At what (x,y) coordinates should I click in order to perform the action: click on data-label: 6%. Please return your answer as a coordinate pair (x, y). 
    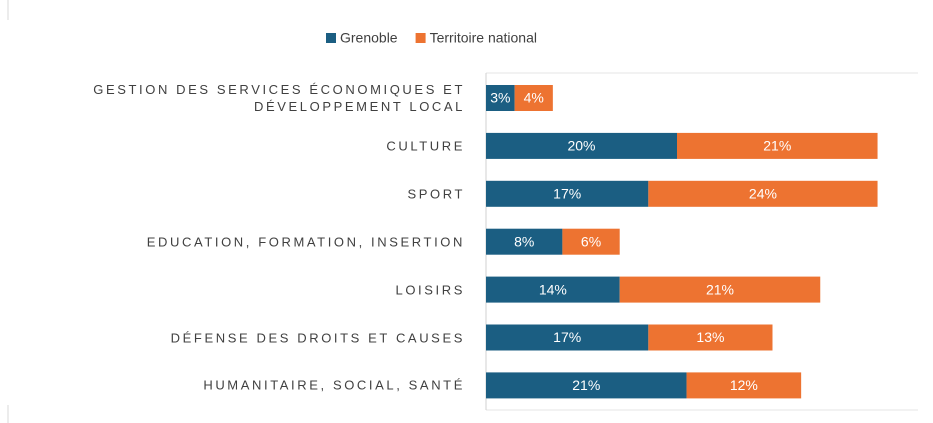
    Looking at the image, I should click on (591, 241).